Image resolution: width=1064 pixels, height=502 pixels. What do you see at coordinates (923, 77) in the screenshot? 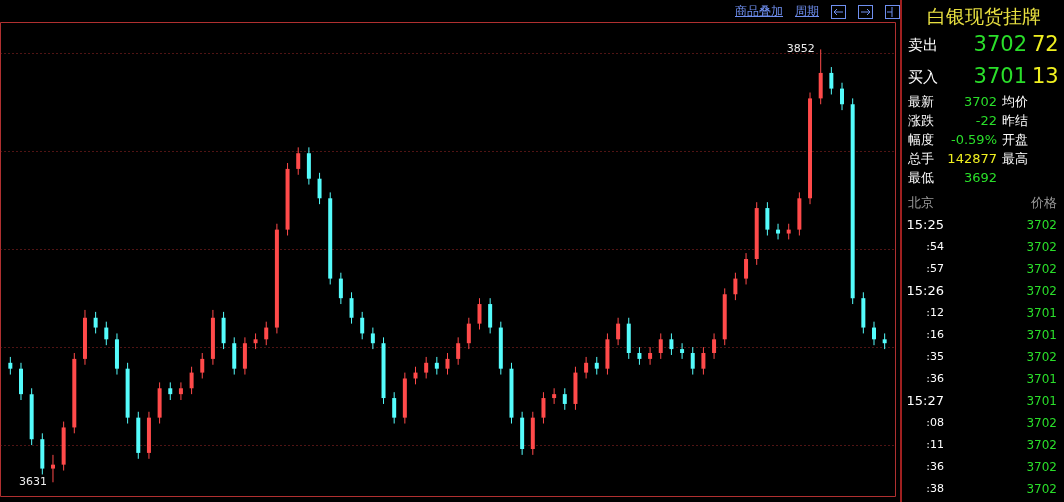
I see `text: 买入` at bounding box center [923, 77].